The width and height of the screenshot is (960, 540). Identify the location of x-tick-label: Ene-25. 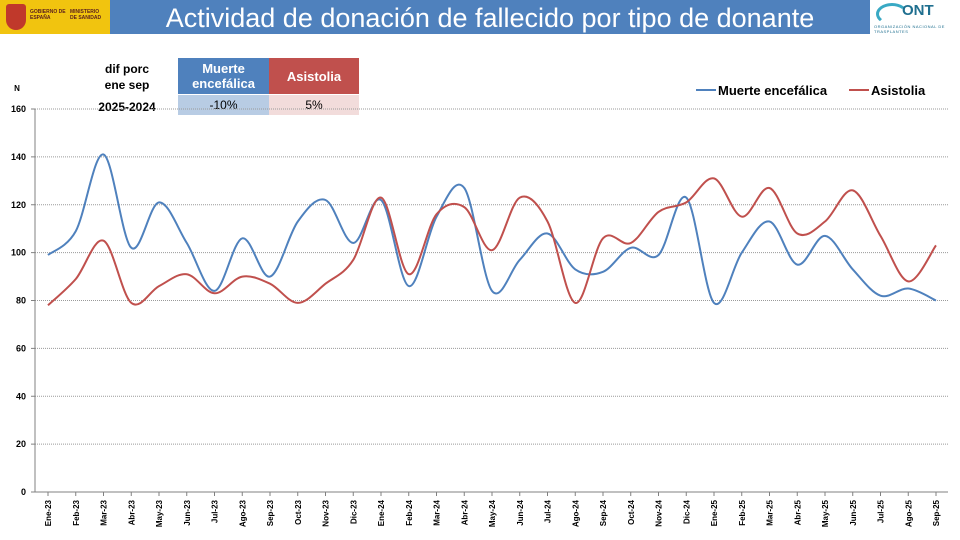
(714, 512).